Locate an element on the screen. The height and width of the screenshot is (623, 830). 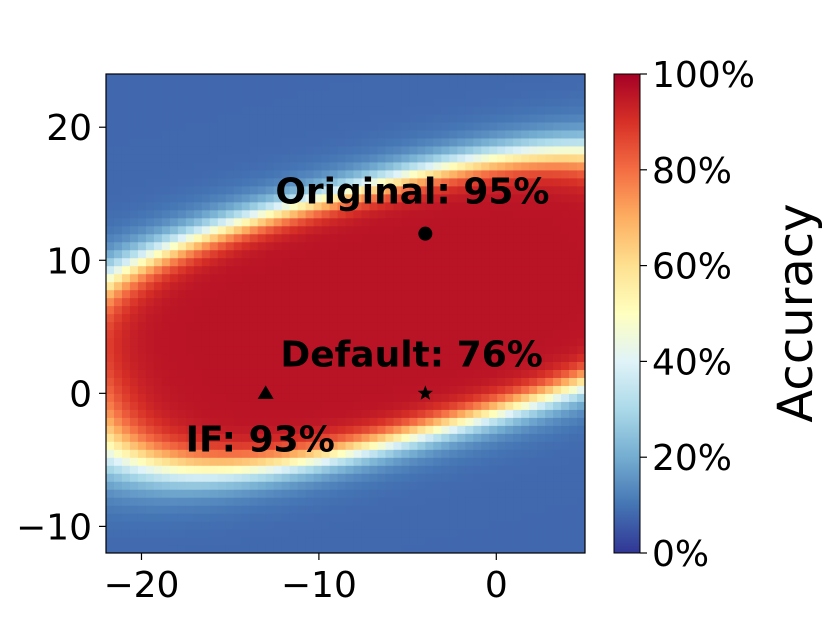
marker-if is located at coordinates (265, 392).